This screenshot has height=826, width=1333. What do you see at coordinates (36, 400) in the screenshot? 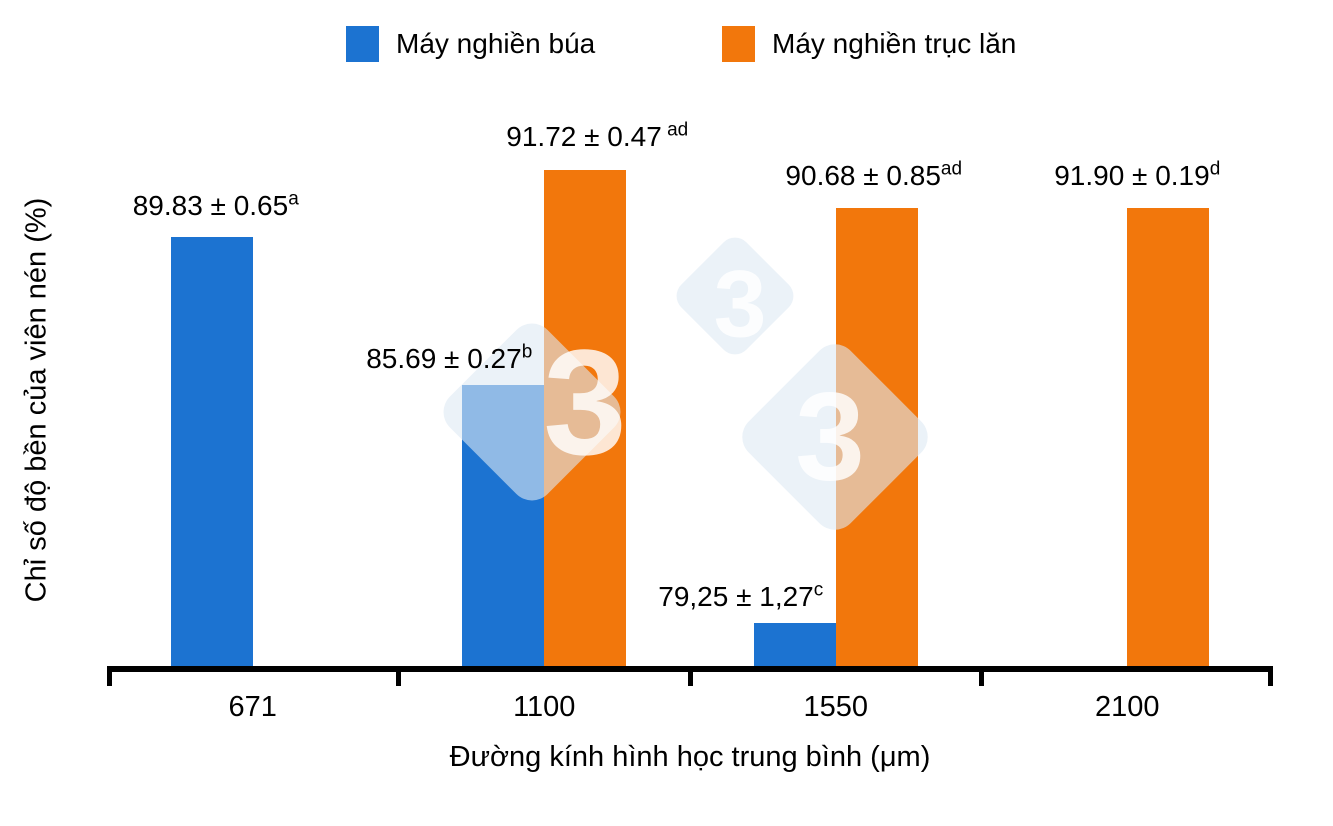
I see `y-axis-title: Chỉ số độ bền của viên nén (%)` at bounding box center [36, 400].